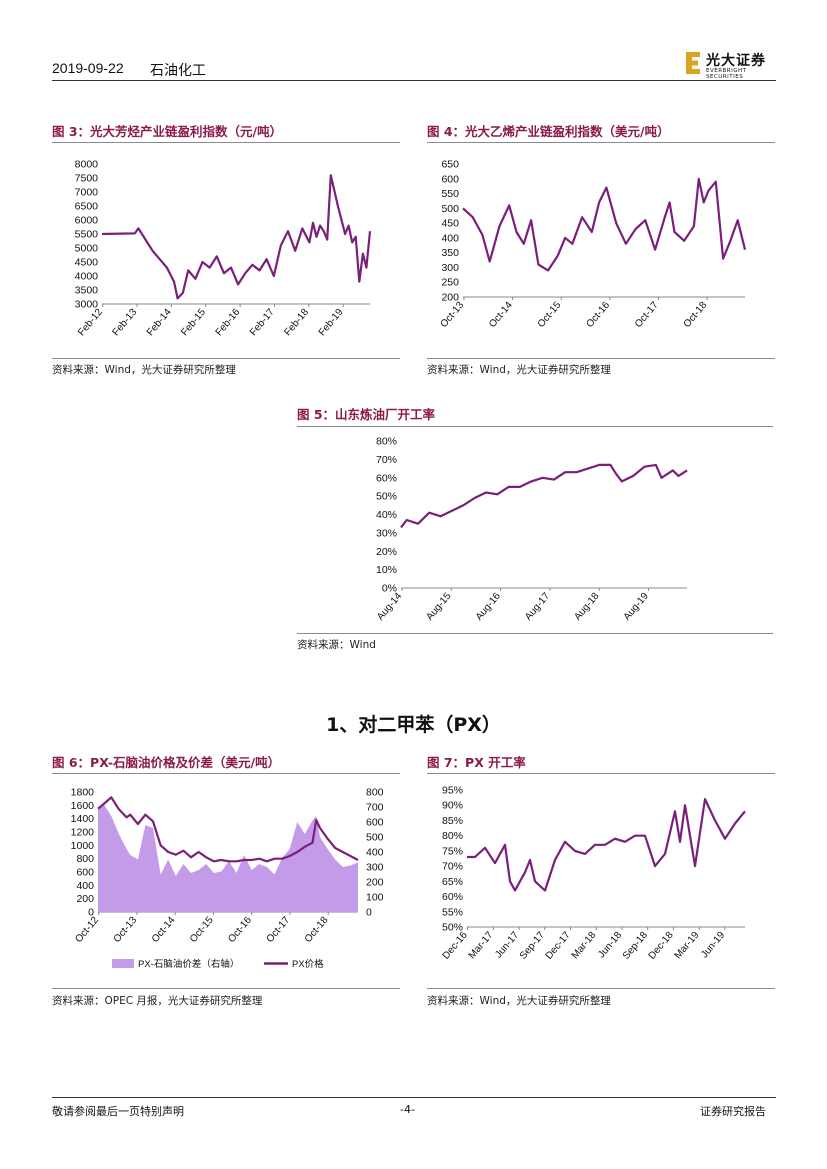 This screenshot has height=1169, width=827. Describe the element at coordinates (279, 930) in the screenshot. I see `fig6-x-tick: Oct-17` at that location.